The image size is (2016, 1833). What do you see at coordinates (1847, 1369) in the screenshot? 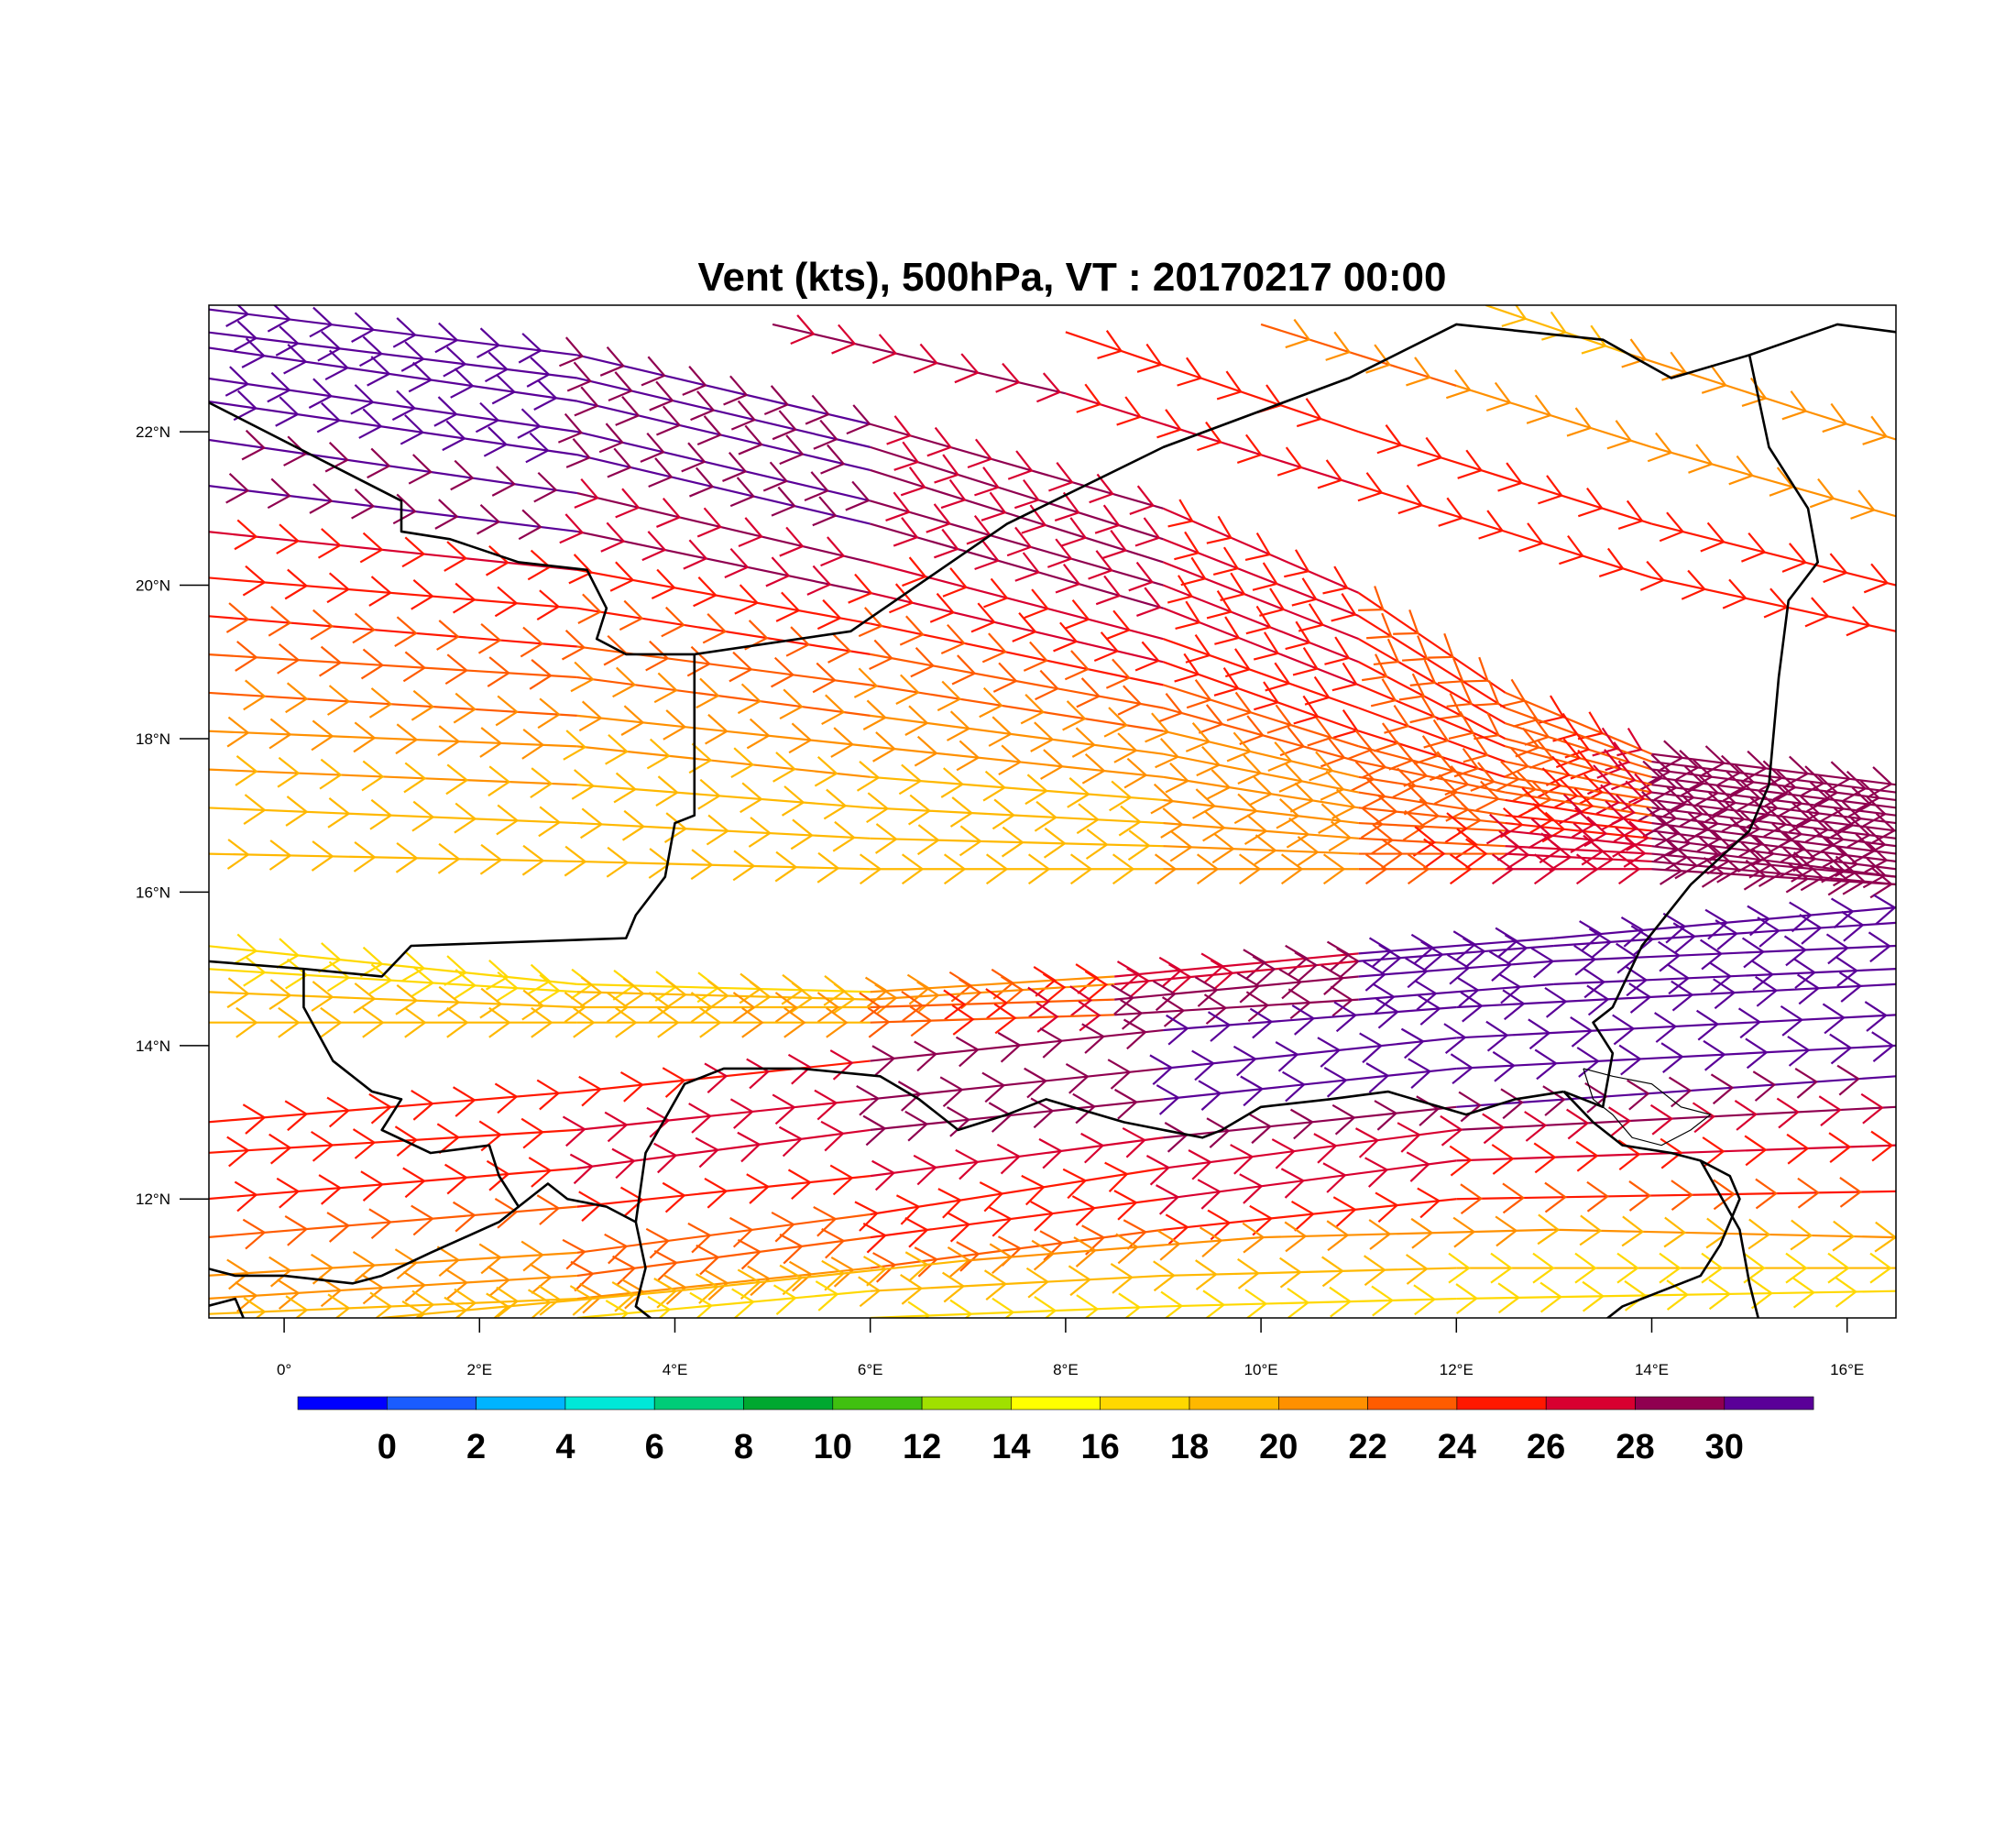
I see `x-tick-label: 16°E` at bounding box center [1847, 1369].